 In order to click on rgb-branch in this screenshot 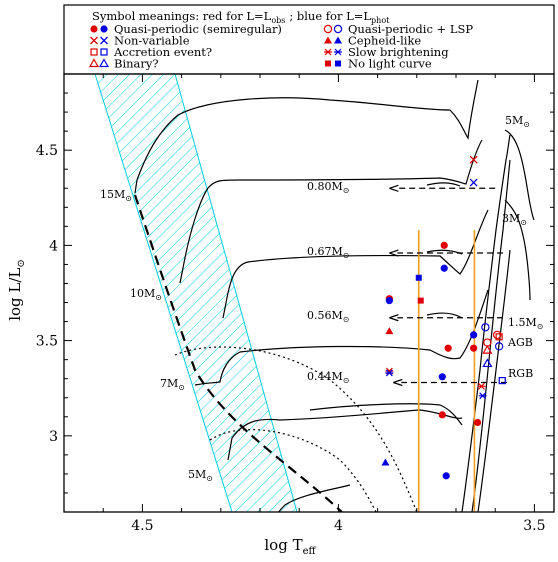, I will do `click(486, 323)`.